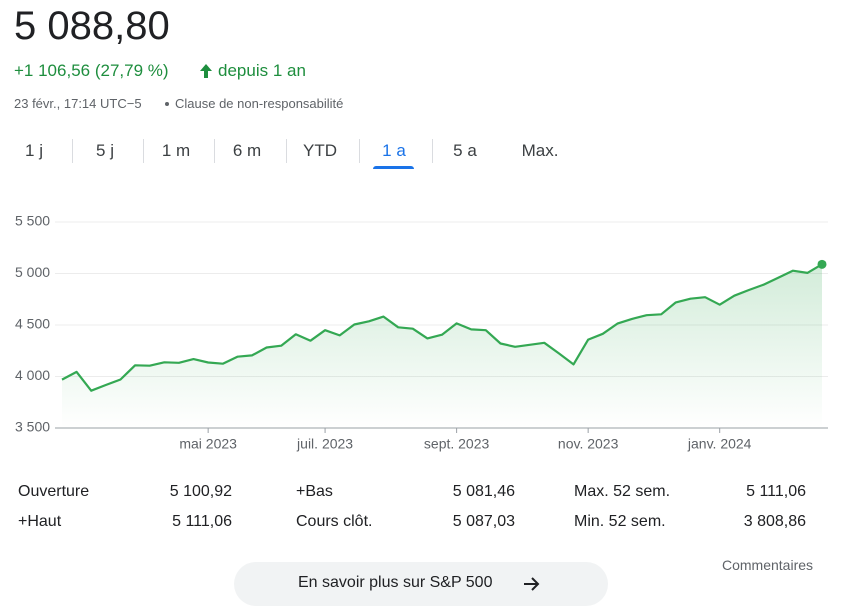 Image resolution: width=865 pixels, height=613 pixels. What do you see at coordinates (774, 521) in the screenshot?
I see `stat-value: 3 808,86` at bounding box center [774, 521].